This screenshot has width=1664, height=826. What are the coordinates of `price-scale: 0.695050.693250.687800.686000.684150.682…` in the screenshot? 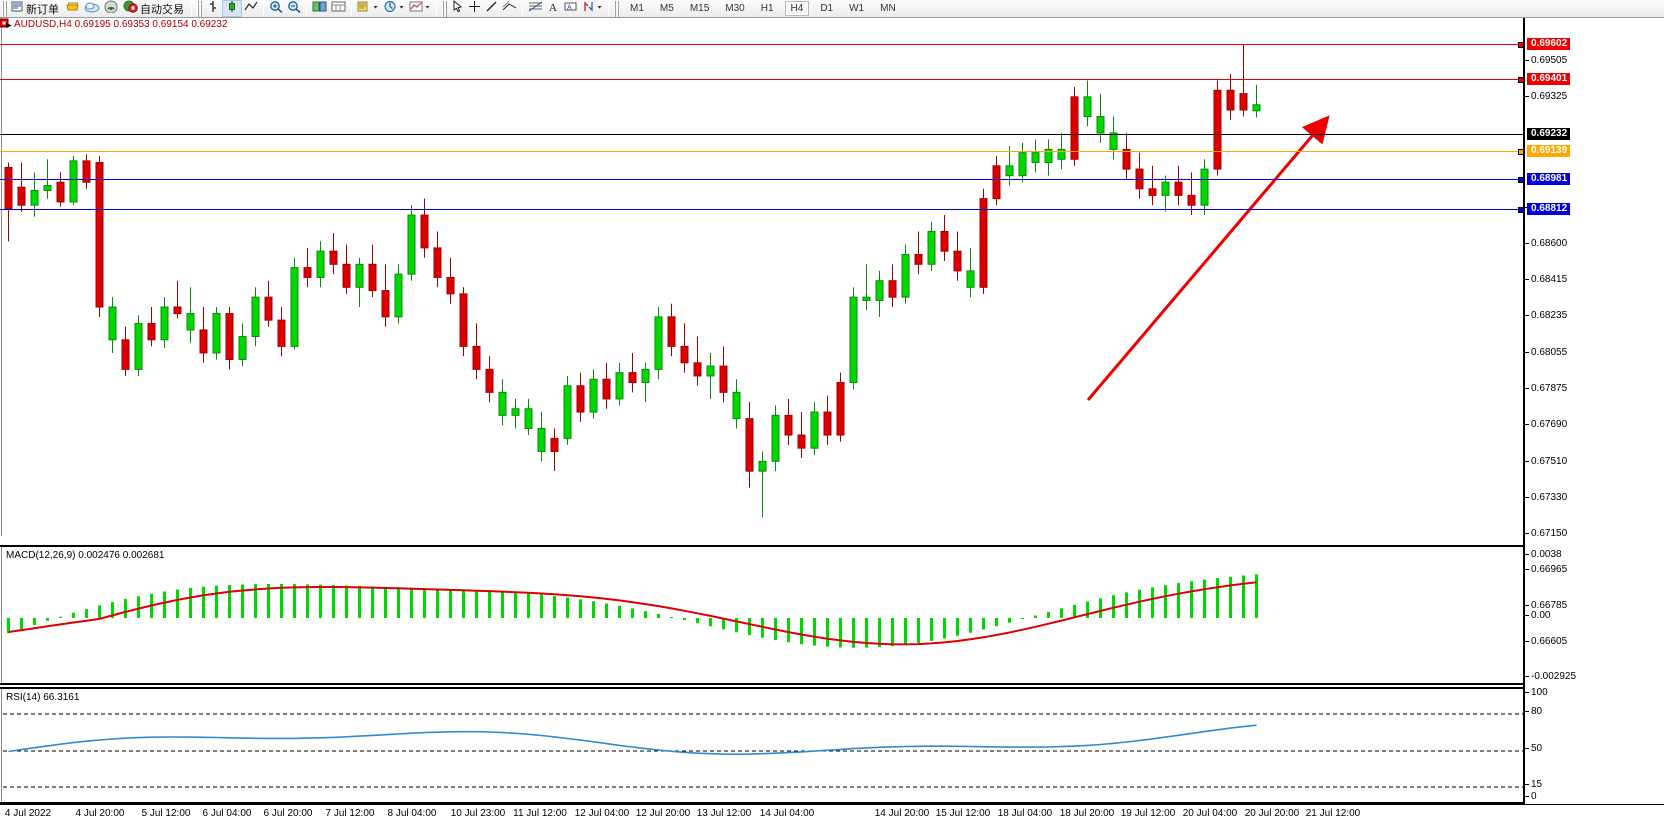 It's located at (1594, 411).